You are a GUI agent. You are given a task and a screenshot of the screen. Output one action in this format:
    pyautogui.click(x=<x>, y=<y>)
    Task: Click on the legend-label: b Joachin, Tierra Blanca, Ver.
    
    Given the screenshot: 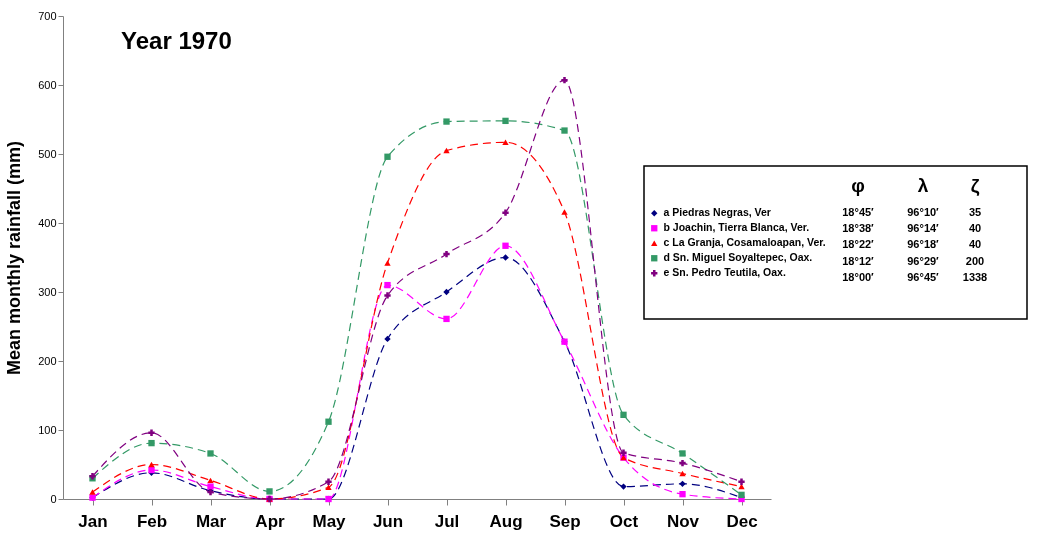 What is the action you would take?
    pyautogui.click(x=736, y=227)
    